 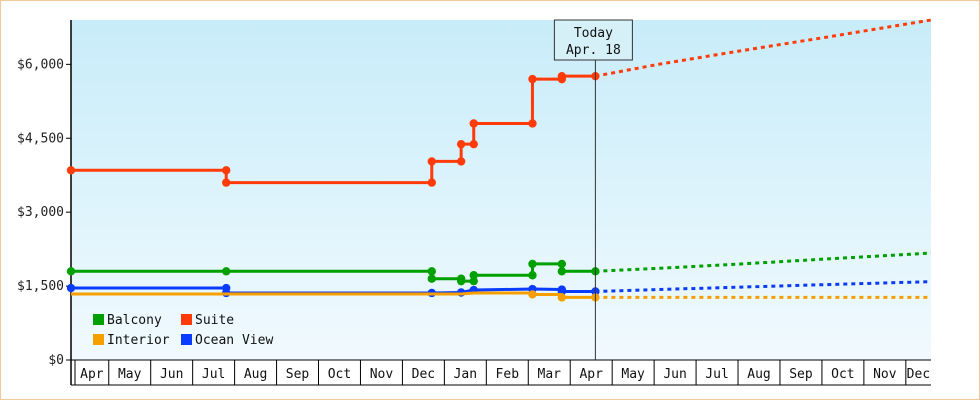 What do you see at coordinates (763, 48) in the screenshot?
I see `forecast-line-suite` at bounding box center [763, 48].